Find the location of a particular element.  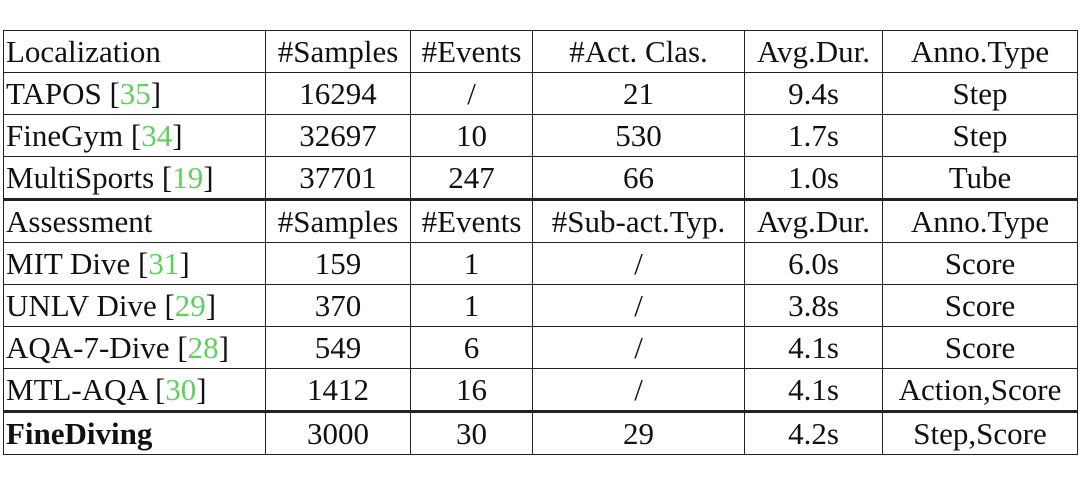

data-row: AQA-7-Dive [28] 549 6/4.1s Score is located at coordinates (540, 347).